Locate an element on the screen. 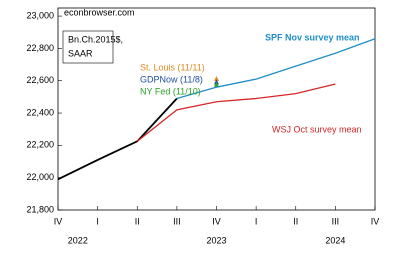 The image size is (415, 260). series-label: GDPNow (11/8) is located at coordinates (171, 79).